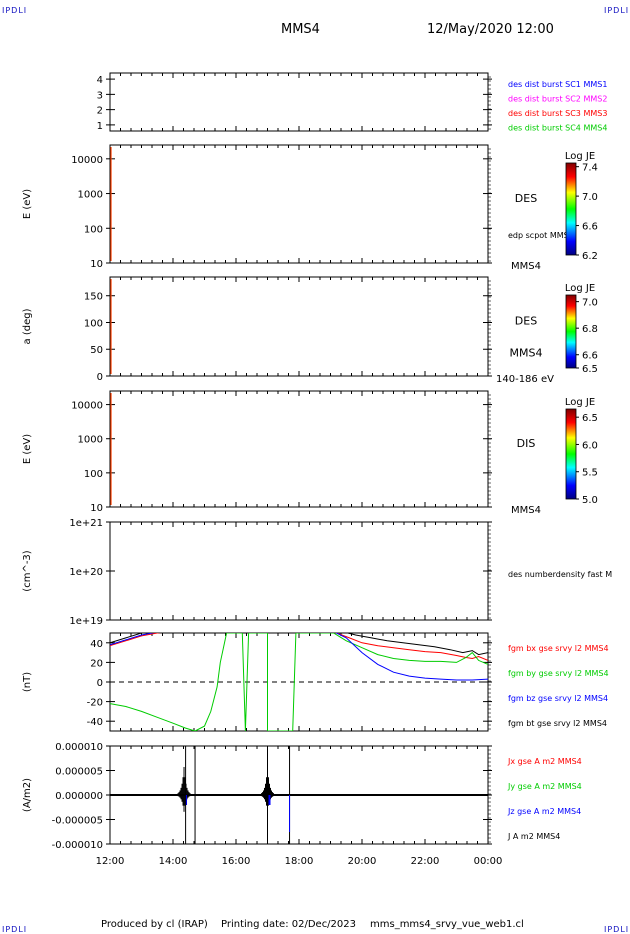  Describe the element at coordinates (526, 443) in the screenshot. I see `side-label-dis_energy: DIS` at that location.